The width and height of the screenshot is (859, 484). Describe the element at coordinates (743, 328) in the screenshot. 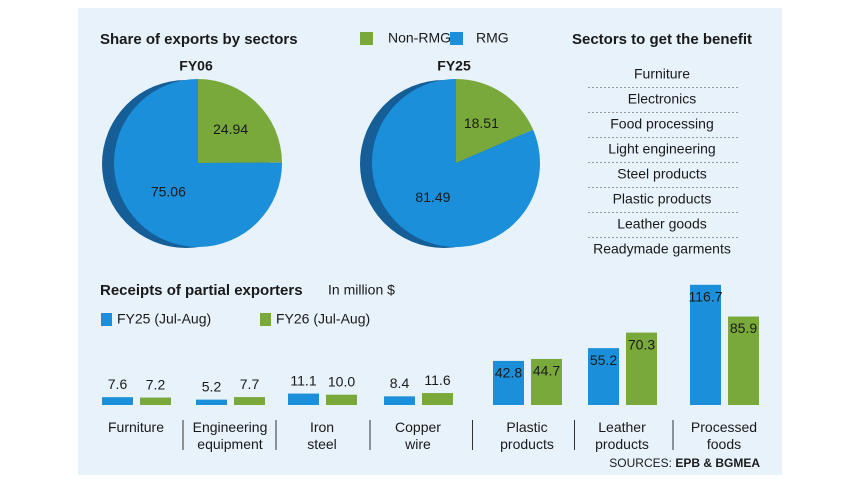

I see `value-label: 85.9` at that location.